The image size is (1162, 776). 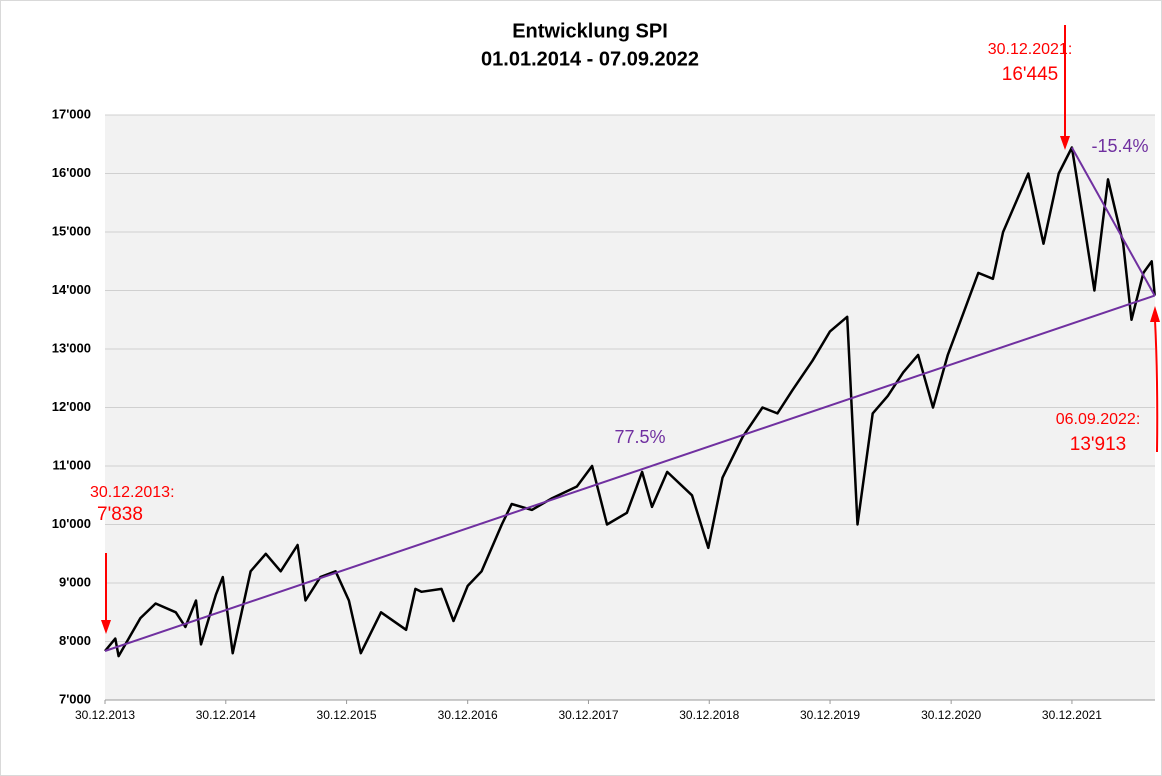 I want to click on x-tick-label: 30.12.2020, so click(x=951, y=715).